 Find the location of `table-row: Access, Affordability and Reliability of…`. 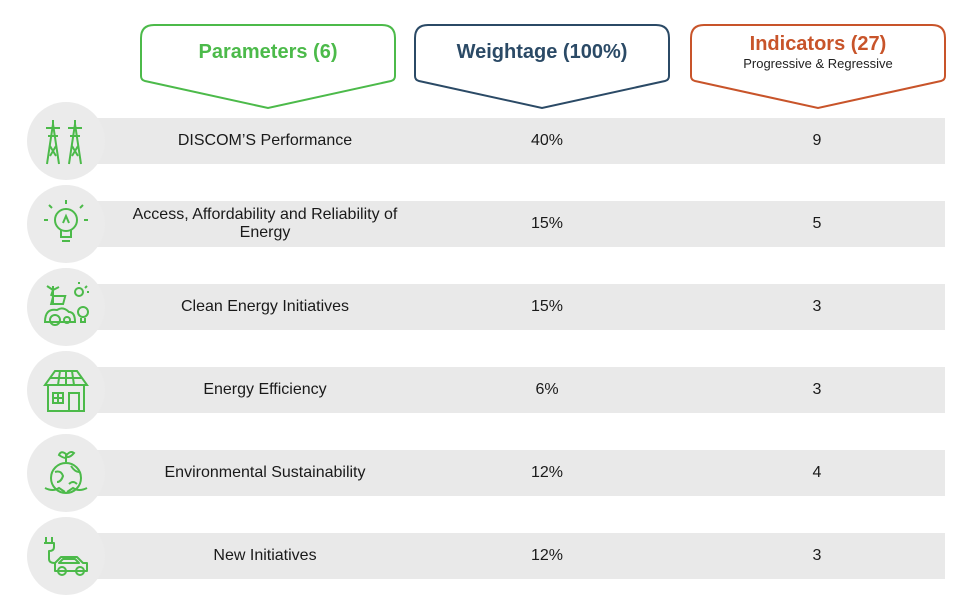

table-row: Access, Affordability and Reliability of… is located at coordinates (502, 224).